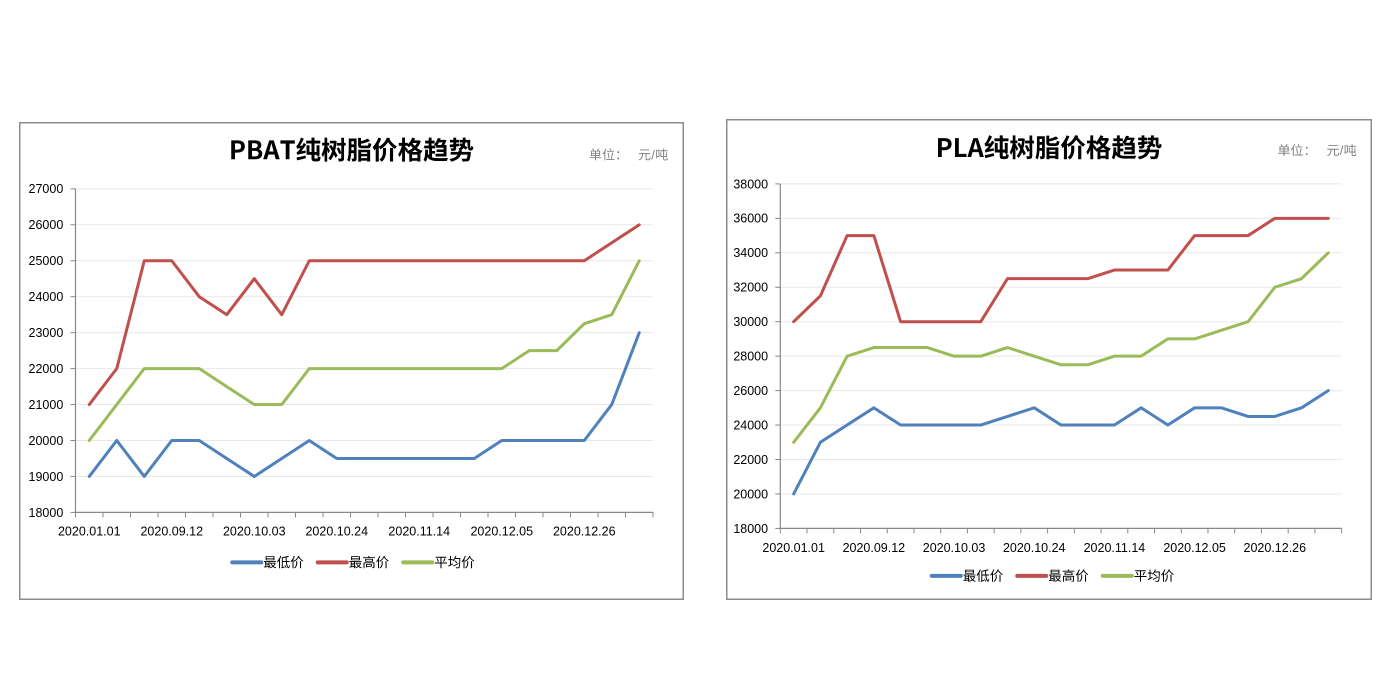  I want to click on svg-text: 32000, so click(750, 288).